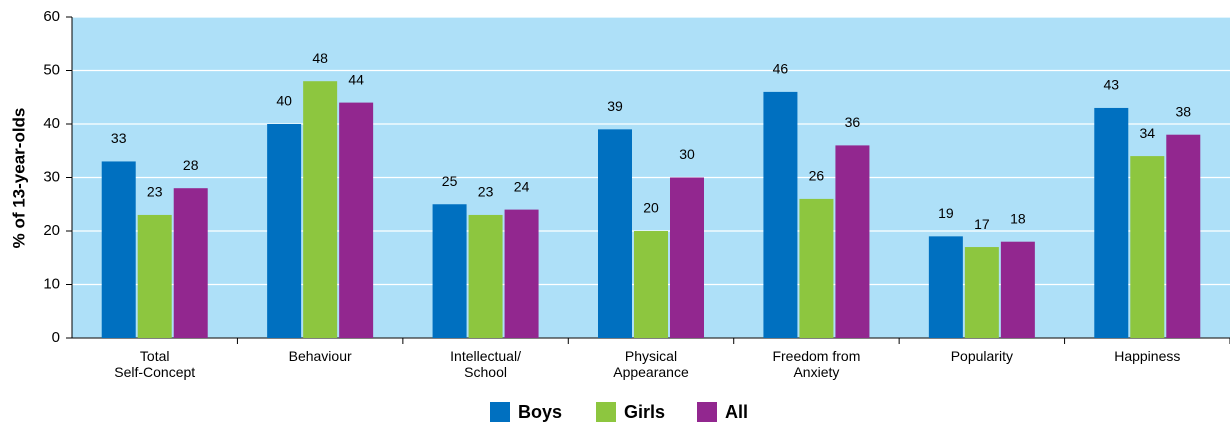 This screenshot has height=425, width=1230. Describe the element at coordinates (51, 176) in the screenshot. I see `y-tick-label: 30` at that location.